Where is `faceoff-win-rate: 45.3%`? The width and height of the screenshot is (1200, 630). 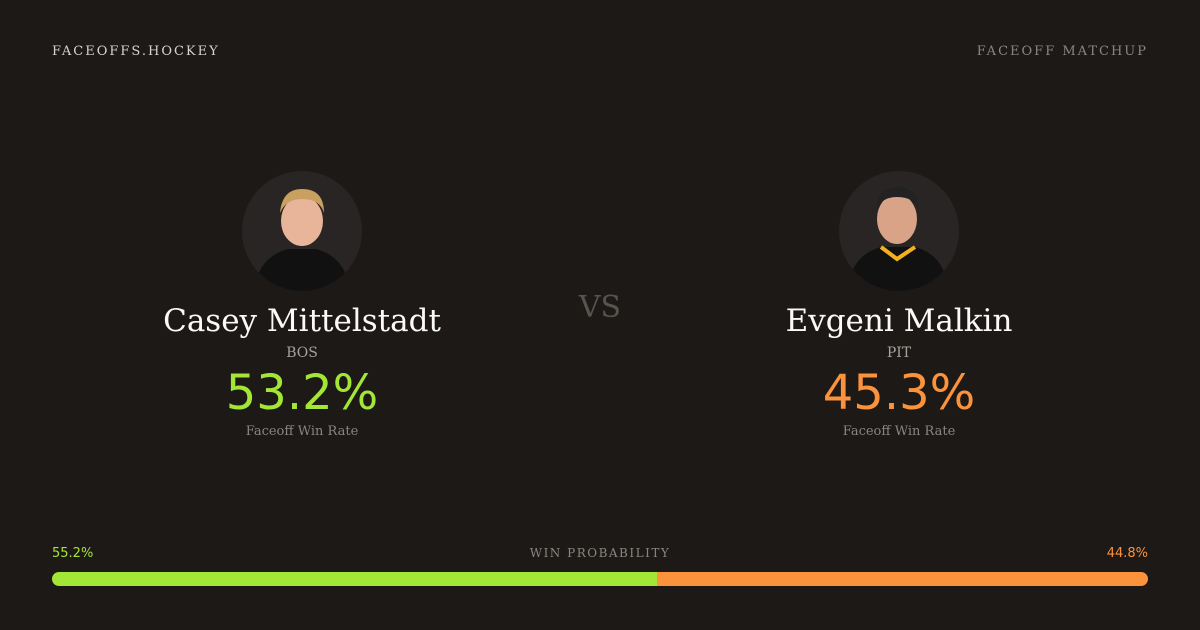 faceoff-win-rate: 45.3% is located at coordinates (899, 393).